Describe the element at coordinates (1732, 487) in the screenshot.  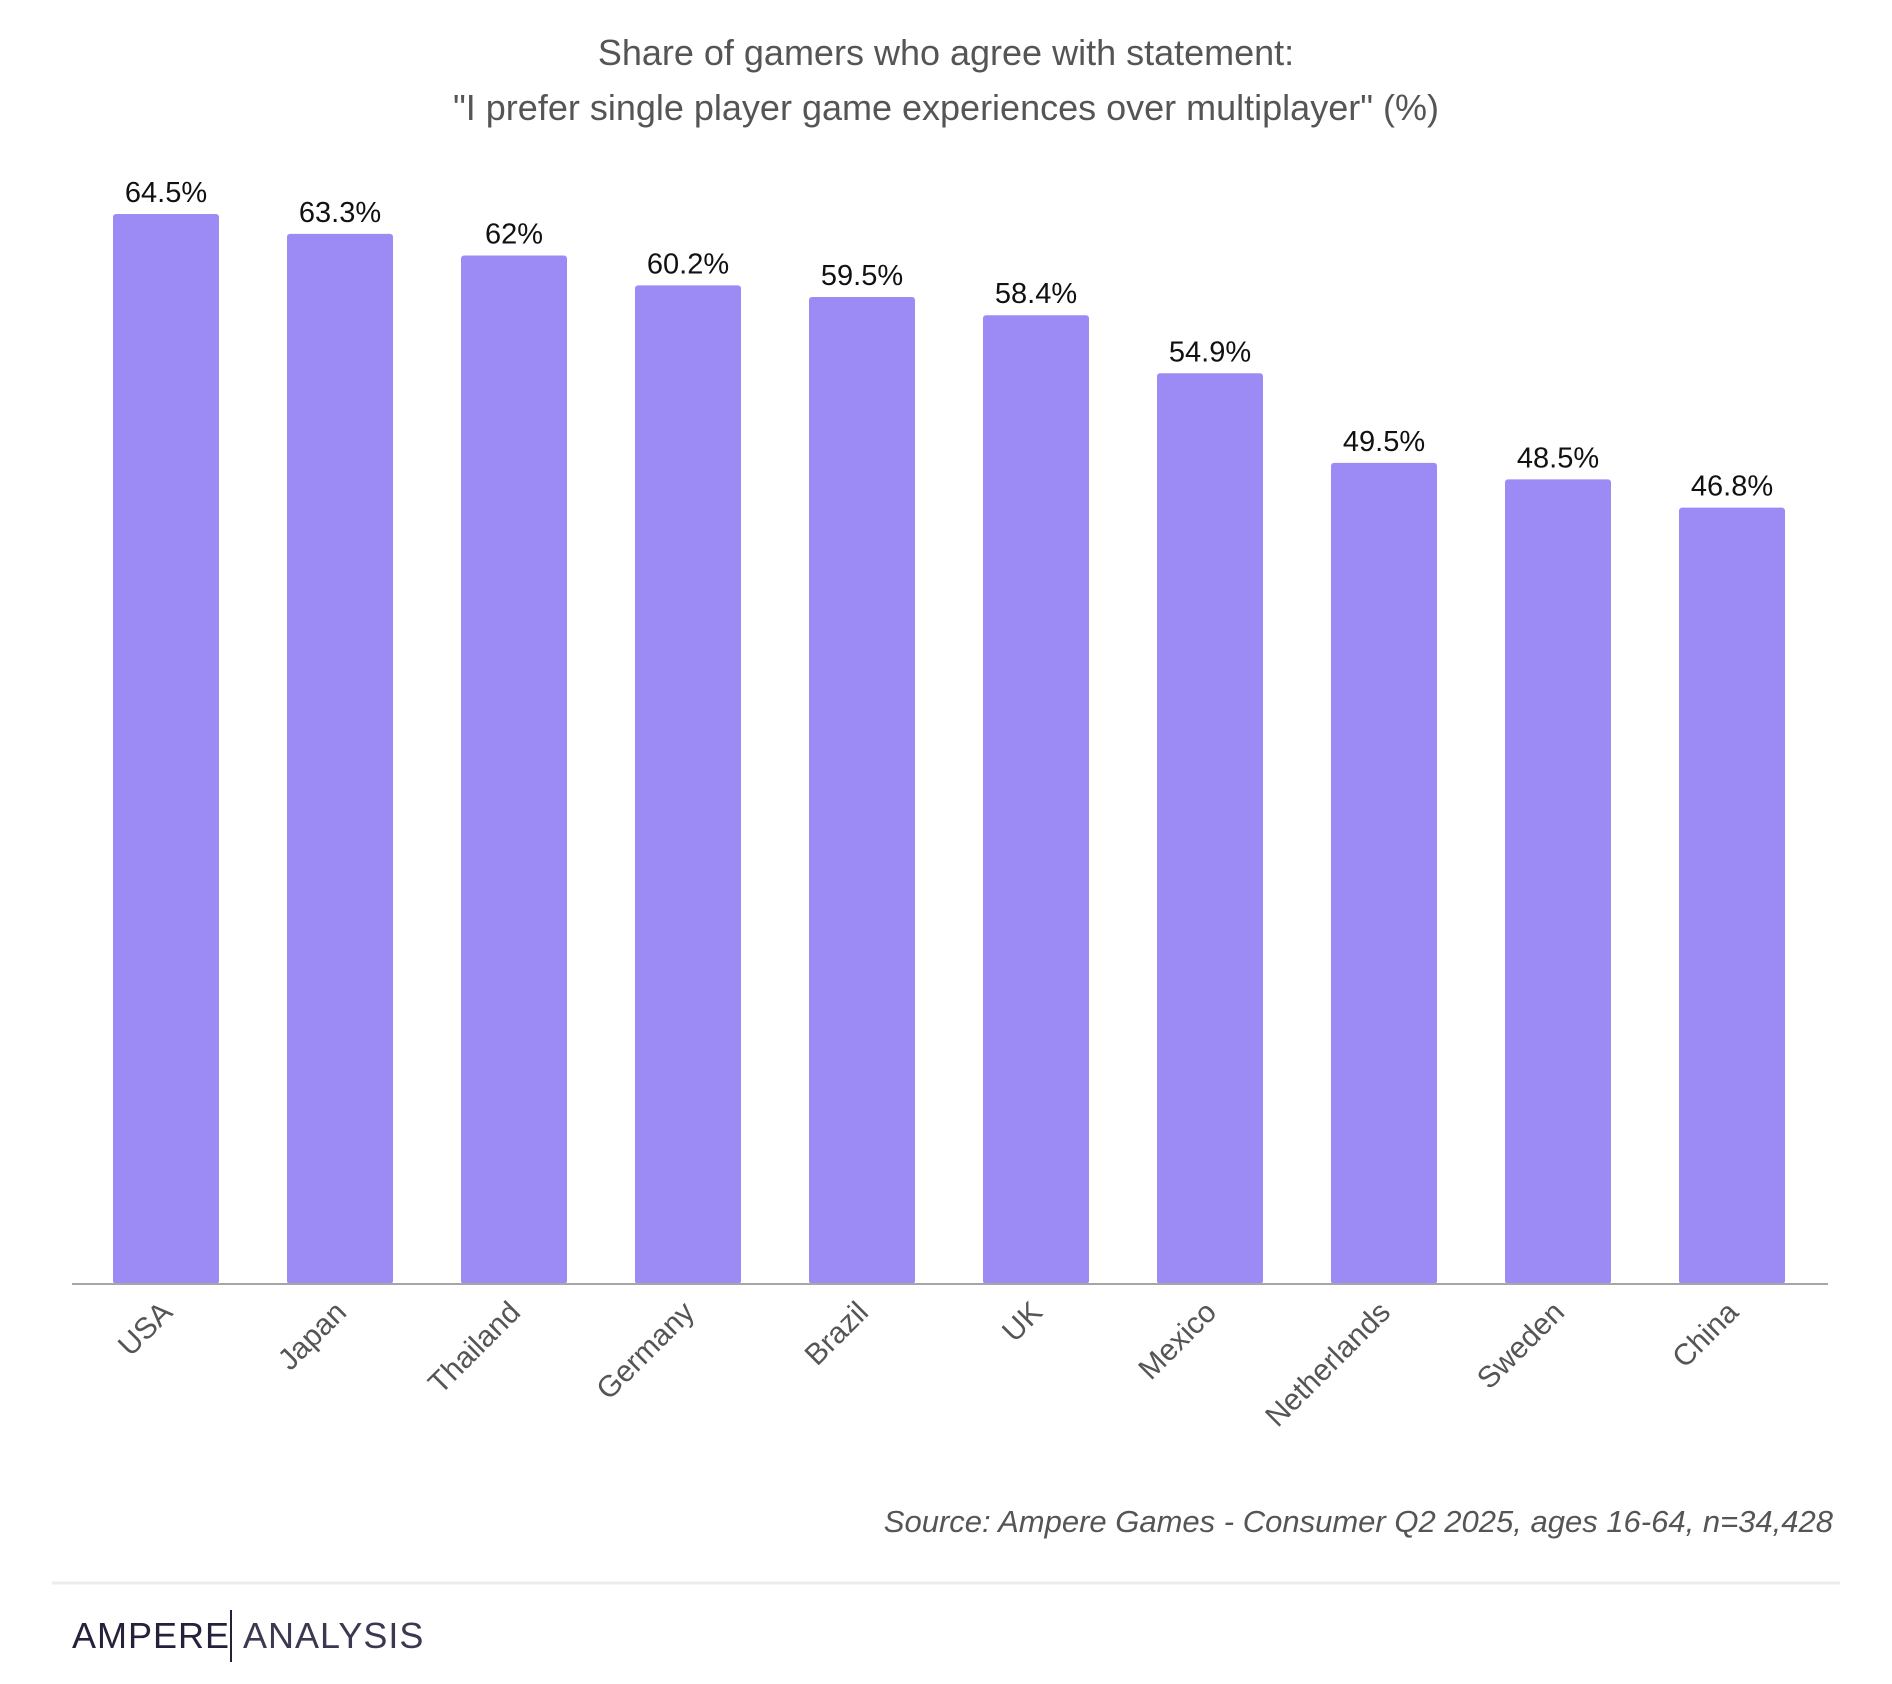
I see `value-label-china: 46.8%` at that location.